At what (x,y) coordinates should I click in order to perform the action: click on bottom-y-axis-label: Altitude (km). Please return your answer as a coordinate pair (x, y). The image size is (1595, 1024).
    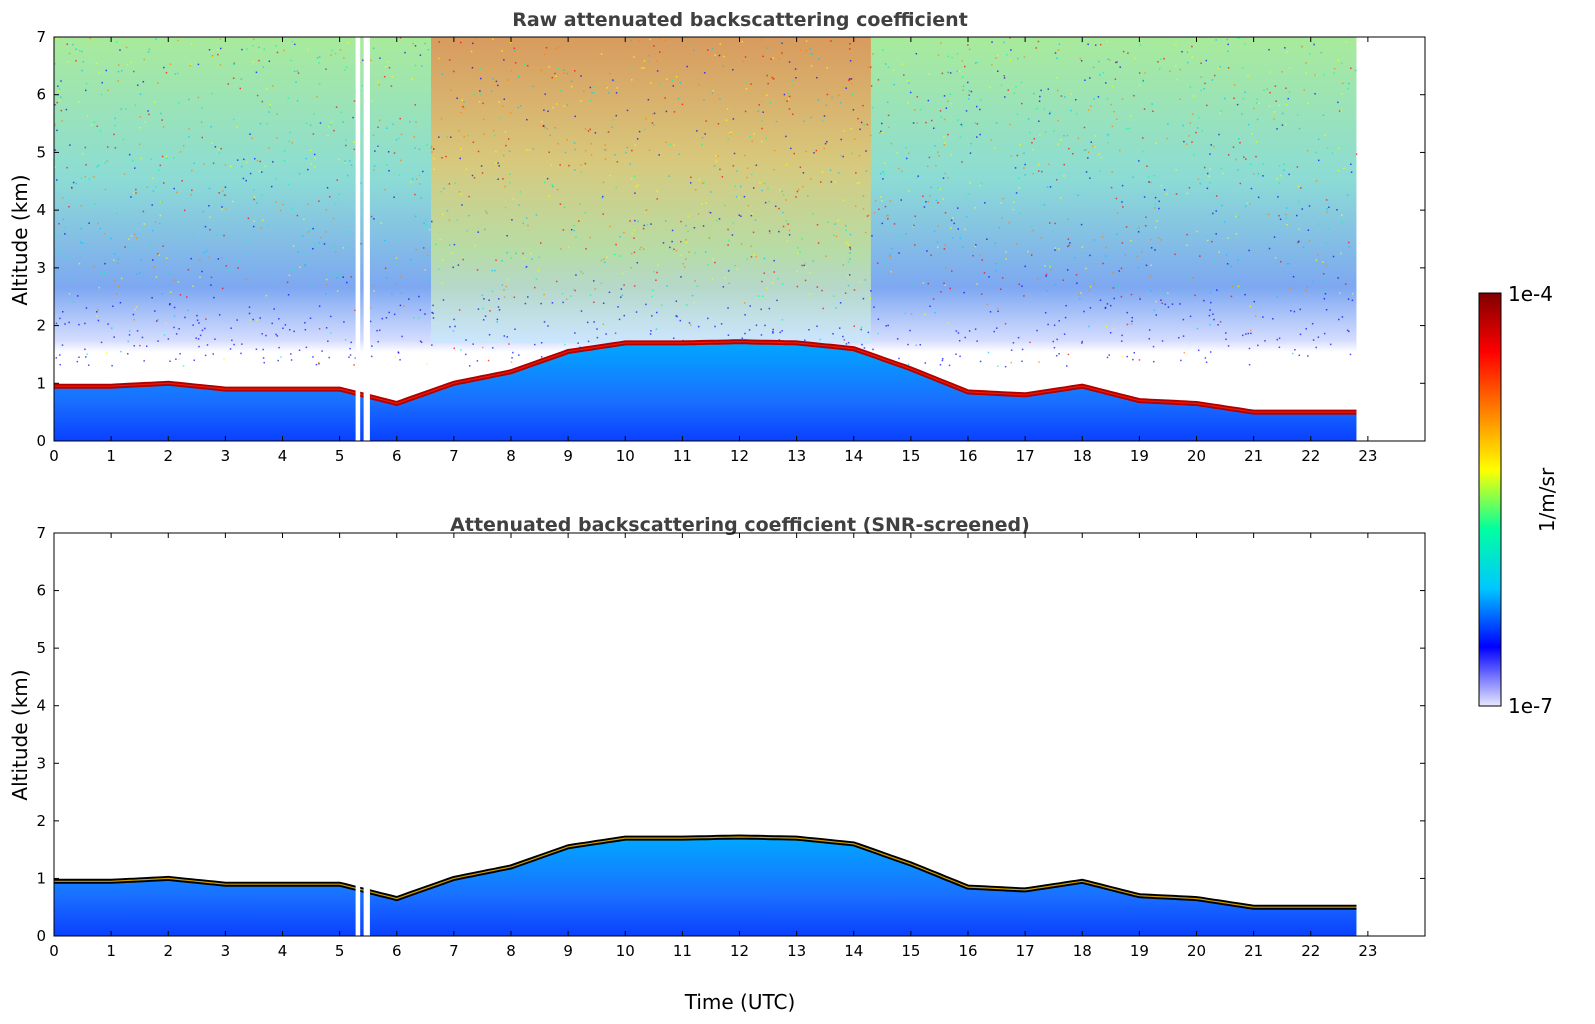
    Looking at the image, I should click on (20, 734).